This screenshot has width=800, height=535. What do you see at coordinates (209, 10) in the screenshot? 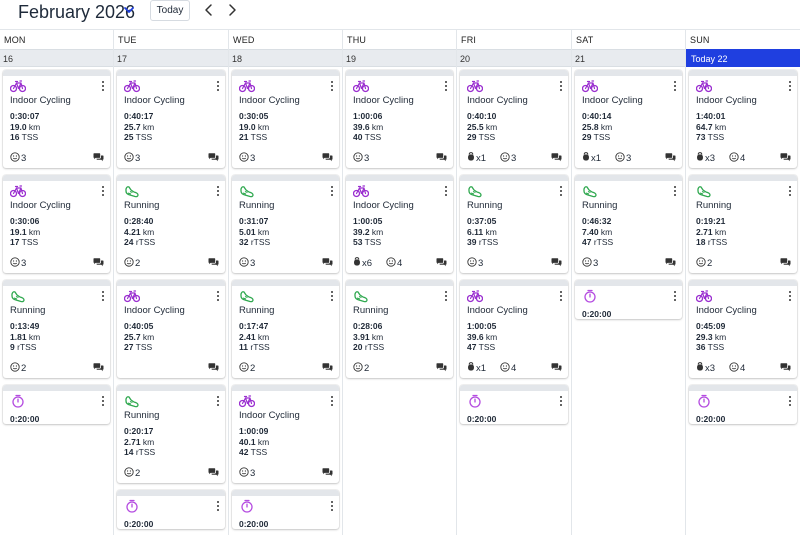
I see `chevron-left-icon` at bounding box center [209, 10].